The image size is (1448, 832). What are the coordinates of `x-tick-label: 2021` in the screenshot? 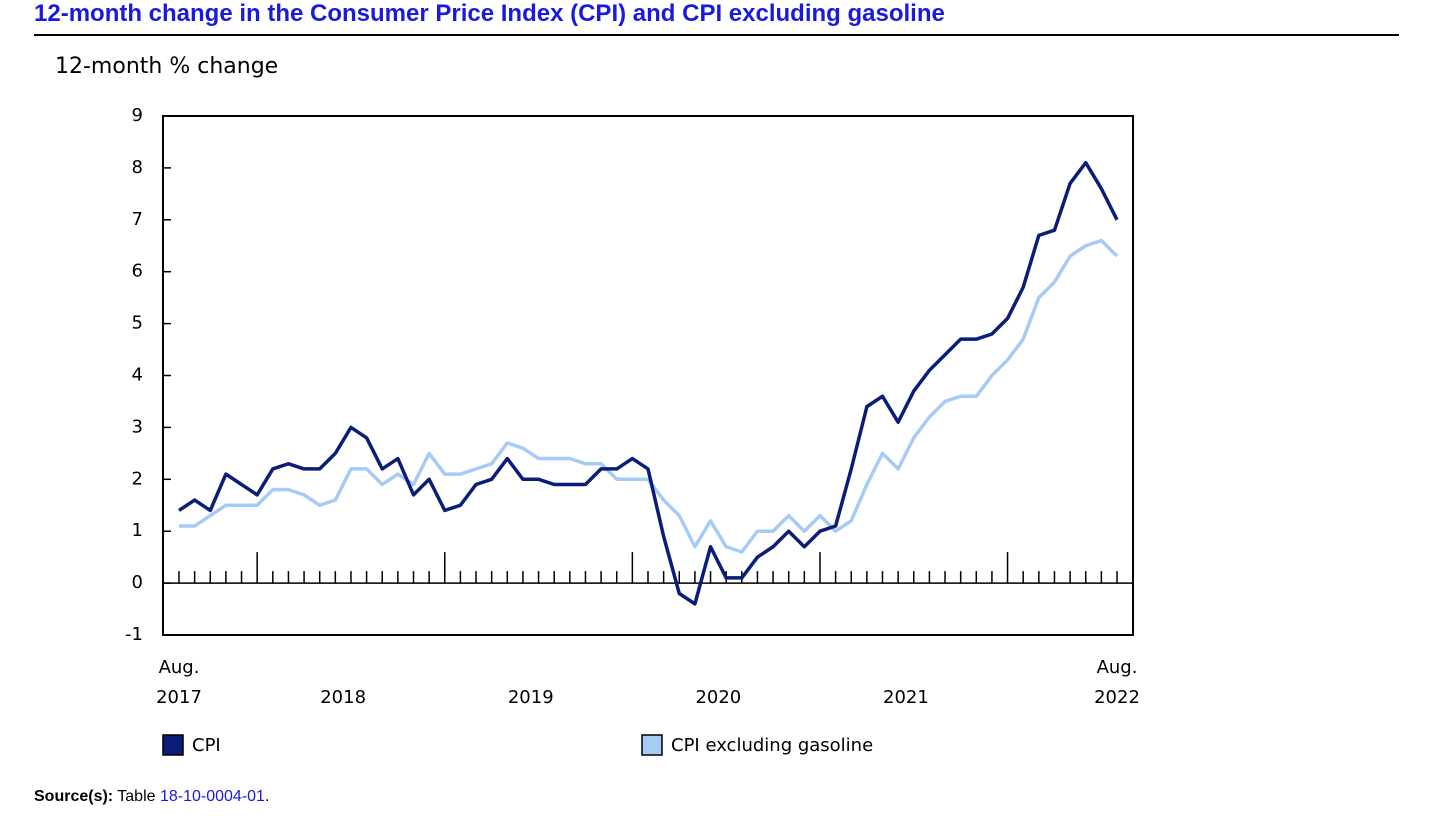 It's located at (906, 697).